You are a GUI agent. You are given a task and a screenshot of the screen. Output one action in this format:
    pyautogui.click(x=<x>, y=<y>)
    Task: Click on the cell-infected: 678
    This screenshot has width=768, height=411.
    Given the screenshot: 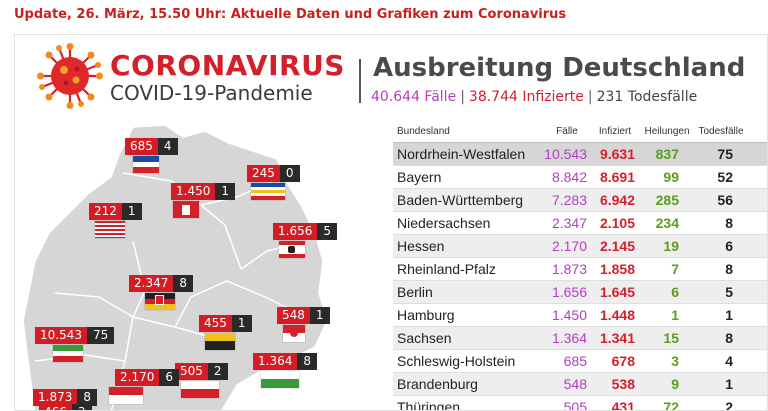 What is the action you would take?
    pyautogui.click(x=623, y=361)
    